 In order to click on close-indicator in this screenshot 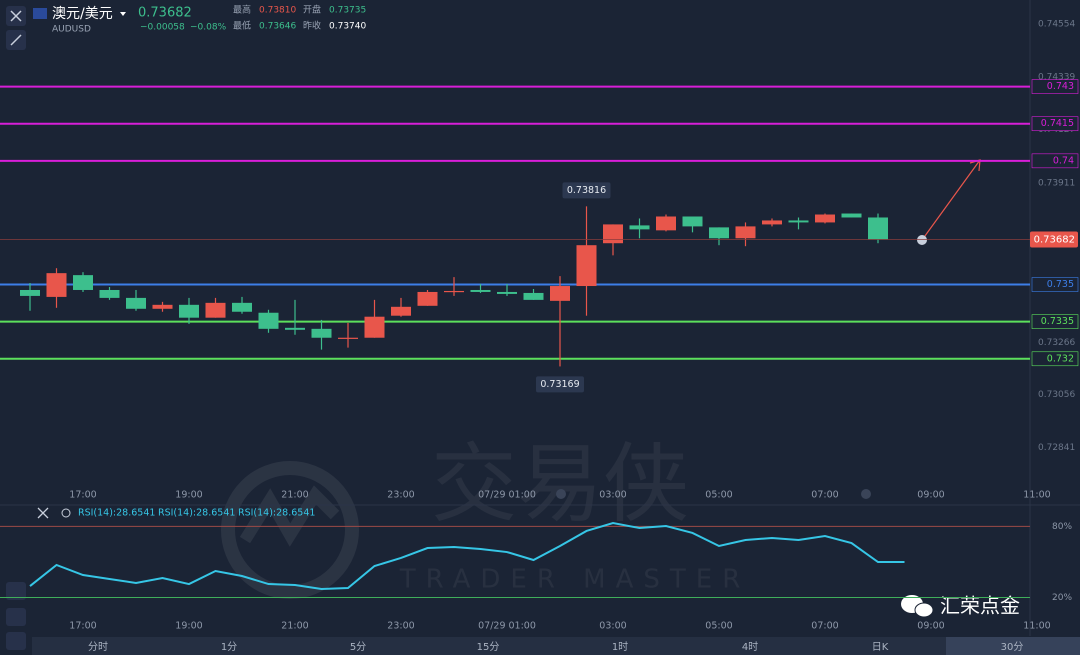, I will do `click(43, 513)`.